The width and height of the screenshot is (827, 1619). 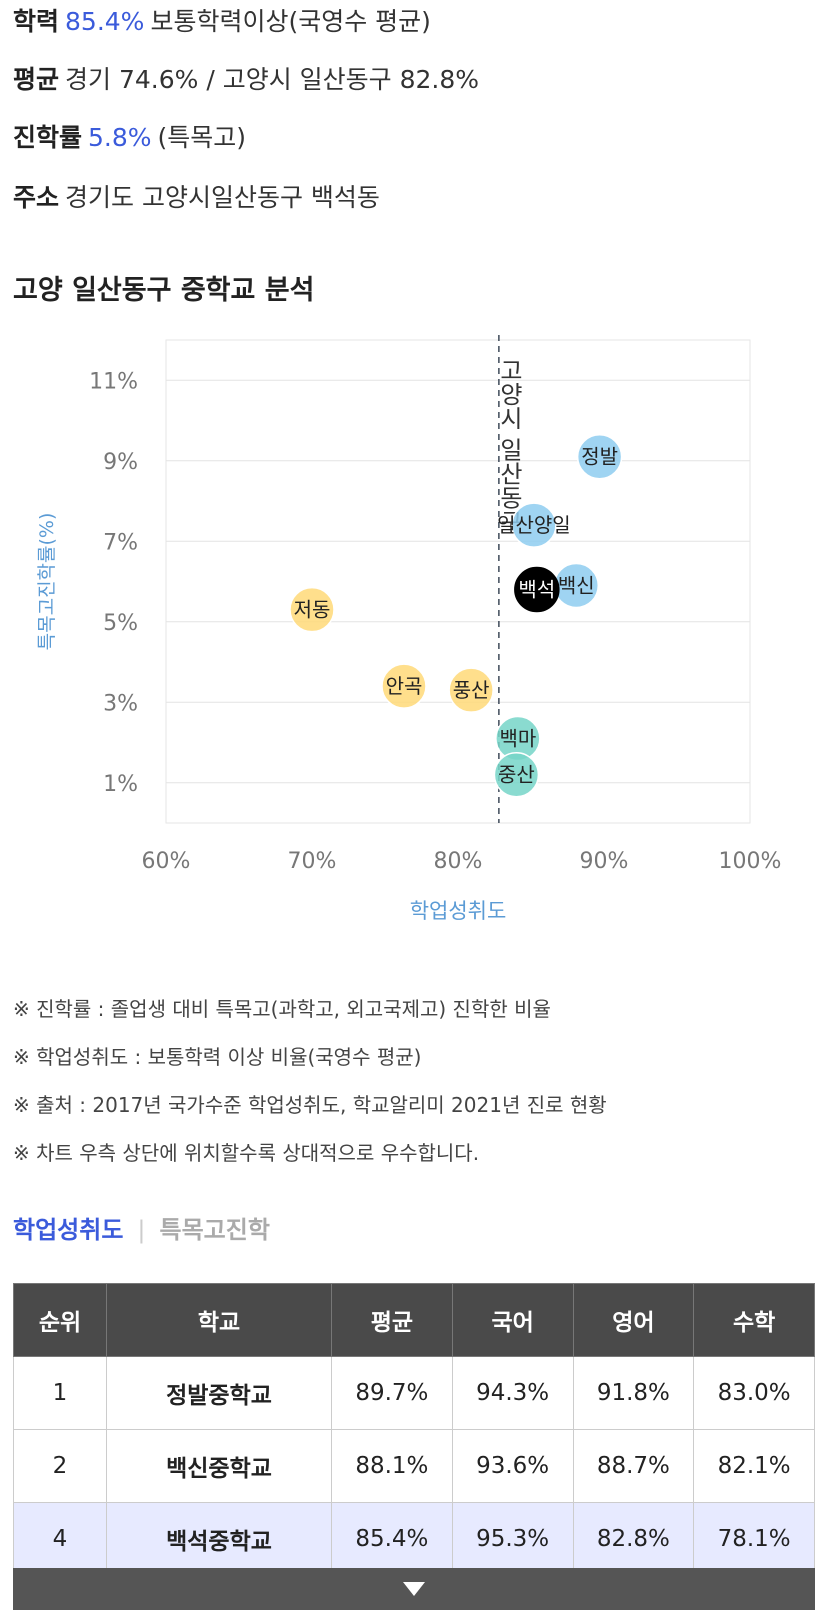 What do you see at coordinates (754, 1320) in the screenshot?
I see `header-math: 수학` at bounding box center [754, 1320].